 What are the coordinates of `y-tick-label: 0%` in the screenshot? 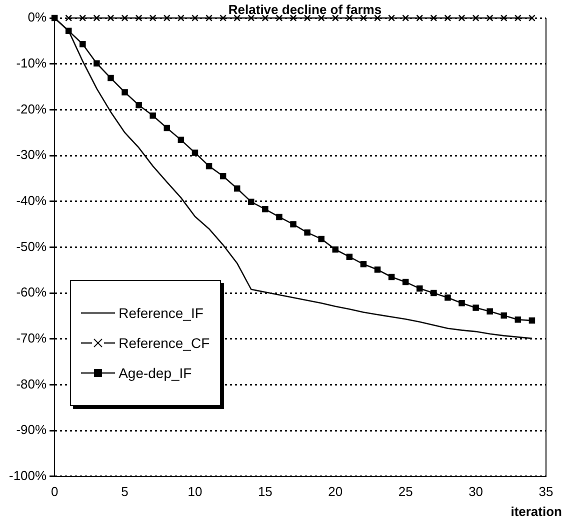 It's located at (38, 17).